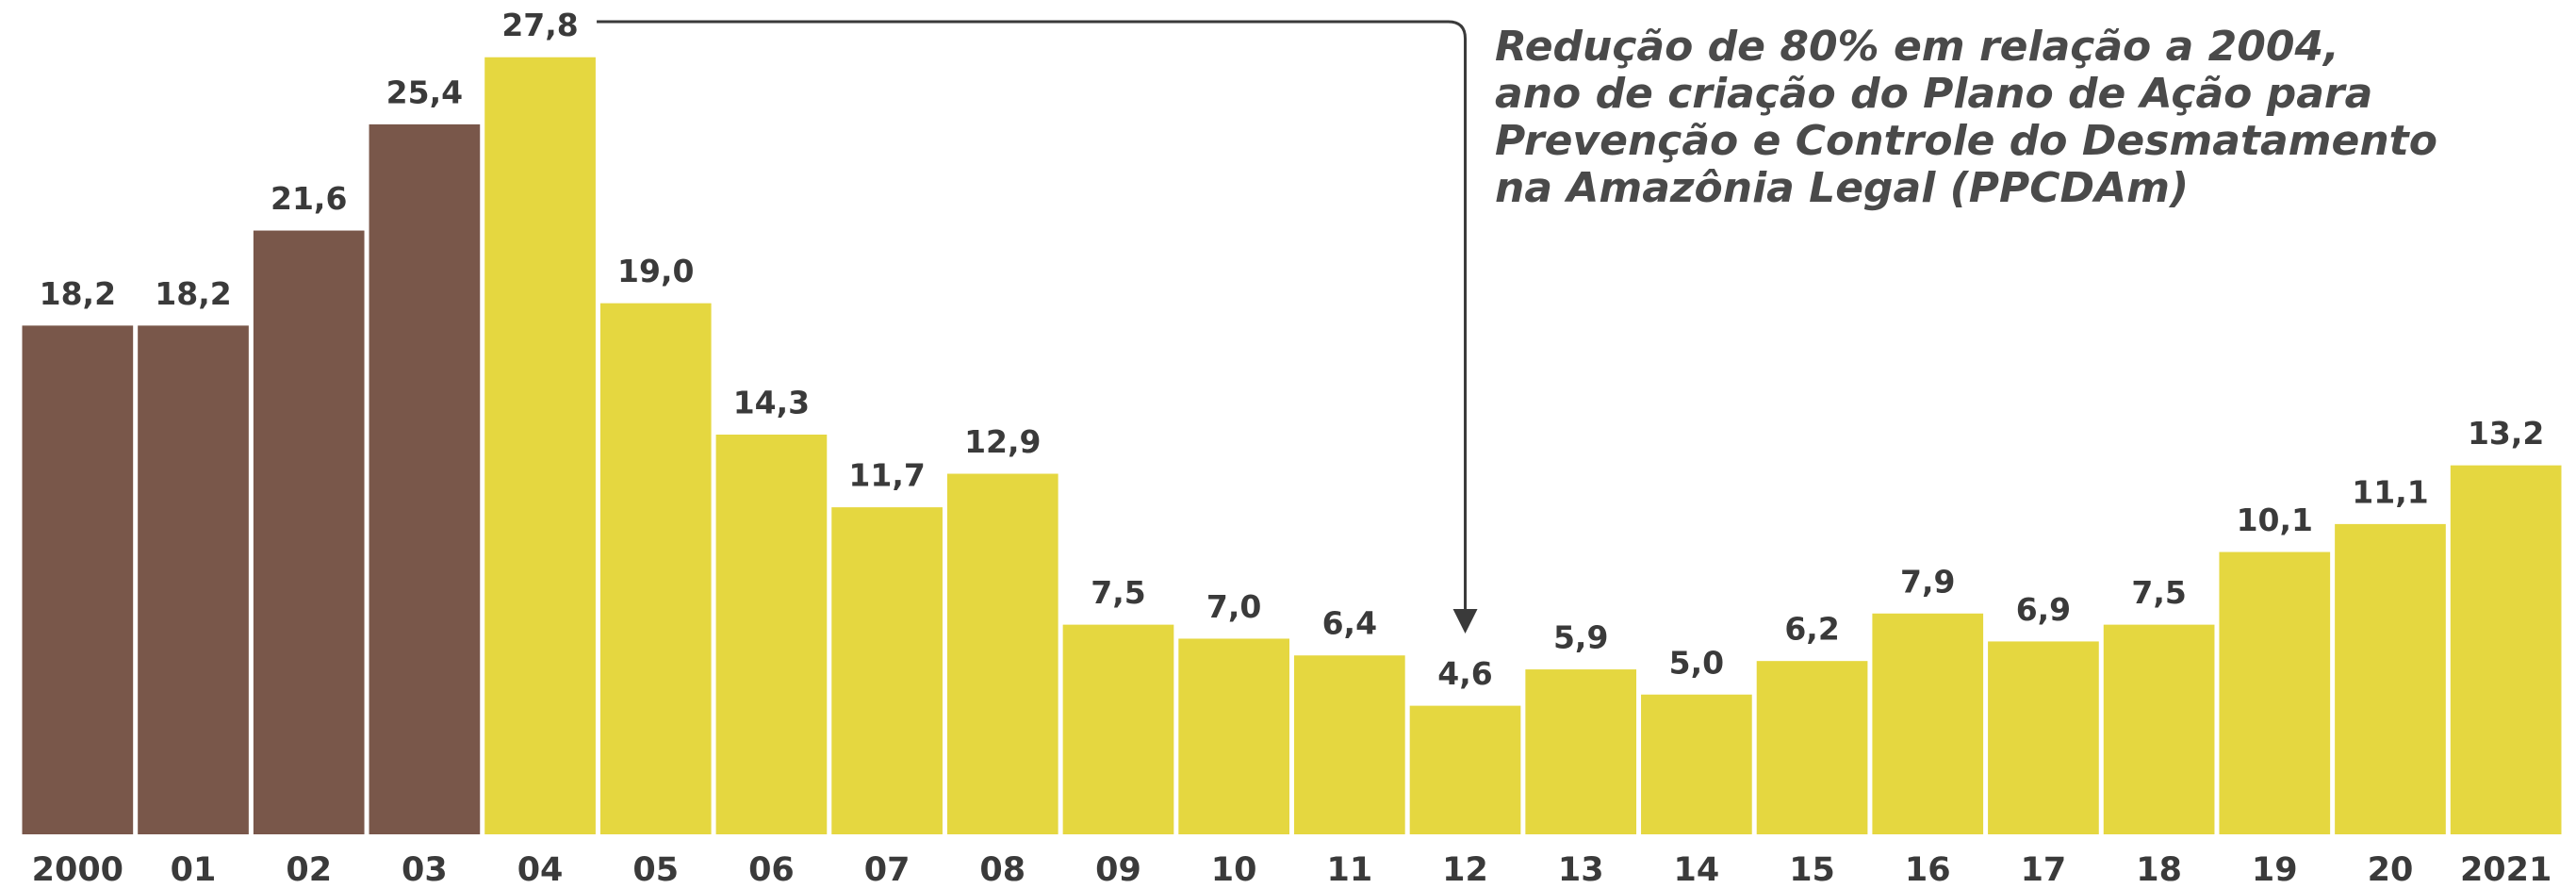 The image size is (2576, 889). Describe the element at coordinates (1465, 621) in the screenshot. I see `arrow-head` at that location.